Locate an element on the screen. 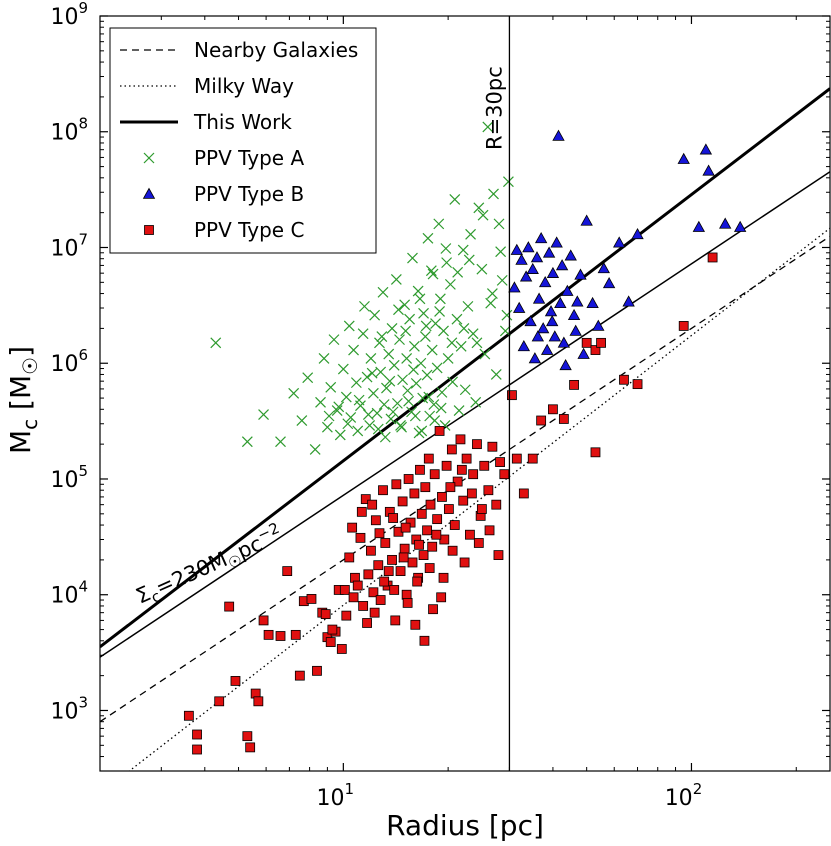 Image resolution: width=831 pixels, height=846 pixels. y-tick-label: 10³ is located at coordinates (69, 708).